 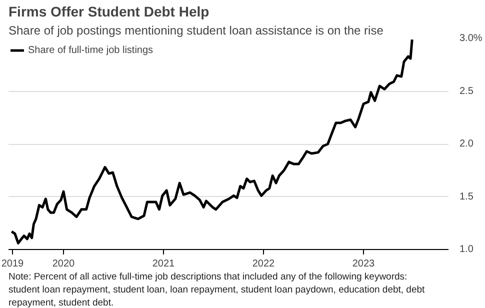 I want to click on x-tick-label: 2023, so click(x=364, y=264).